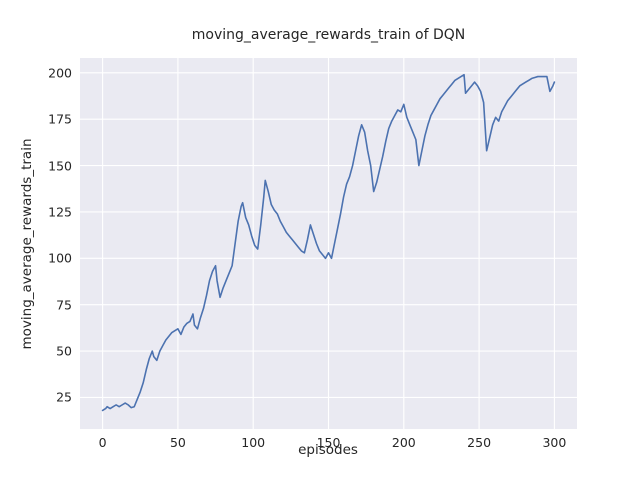 The image size is (640, 480). What do you see at coordinates (177, 442) in the screenshot?
I see `x-tick-label: 50` at bounding box center [177, 442].